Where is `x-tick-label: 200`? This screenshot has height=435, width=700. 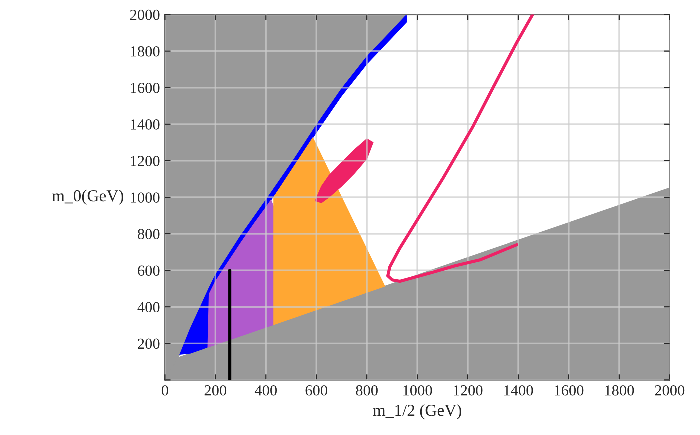 x-tick-label: 200 is located at coordinates (215, 390).